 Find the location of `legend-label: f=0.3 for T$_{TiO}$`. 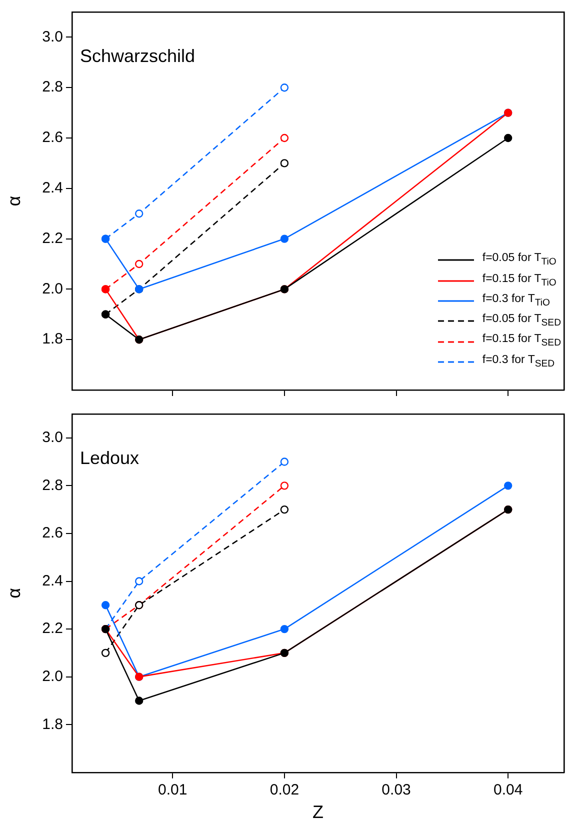

legend-label: f=0.3 for T$_{TiO}$ is located at coordinates (516, 301).